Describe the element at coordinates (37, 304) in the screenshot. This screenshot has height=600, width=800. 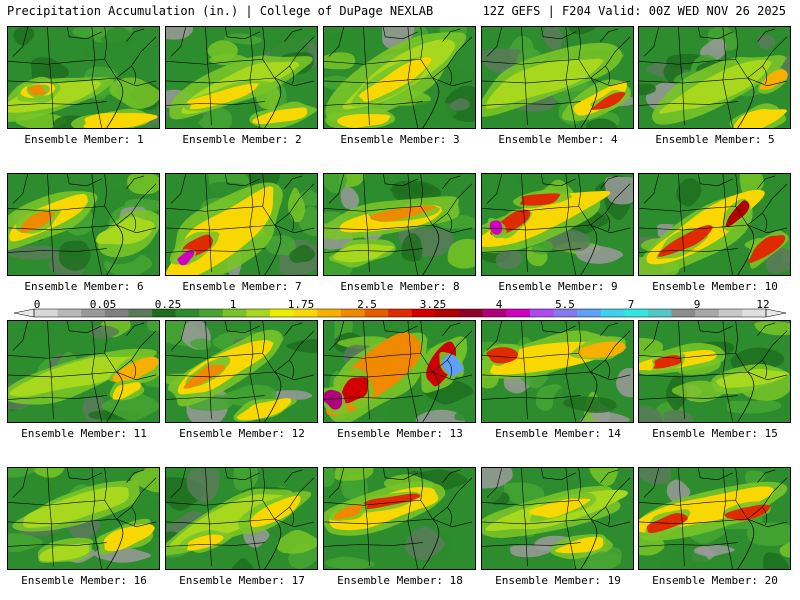
I see `colorbar-tick-label: 0` at that location.